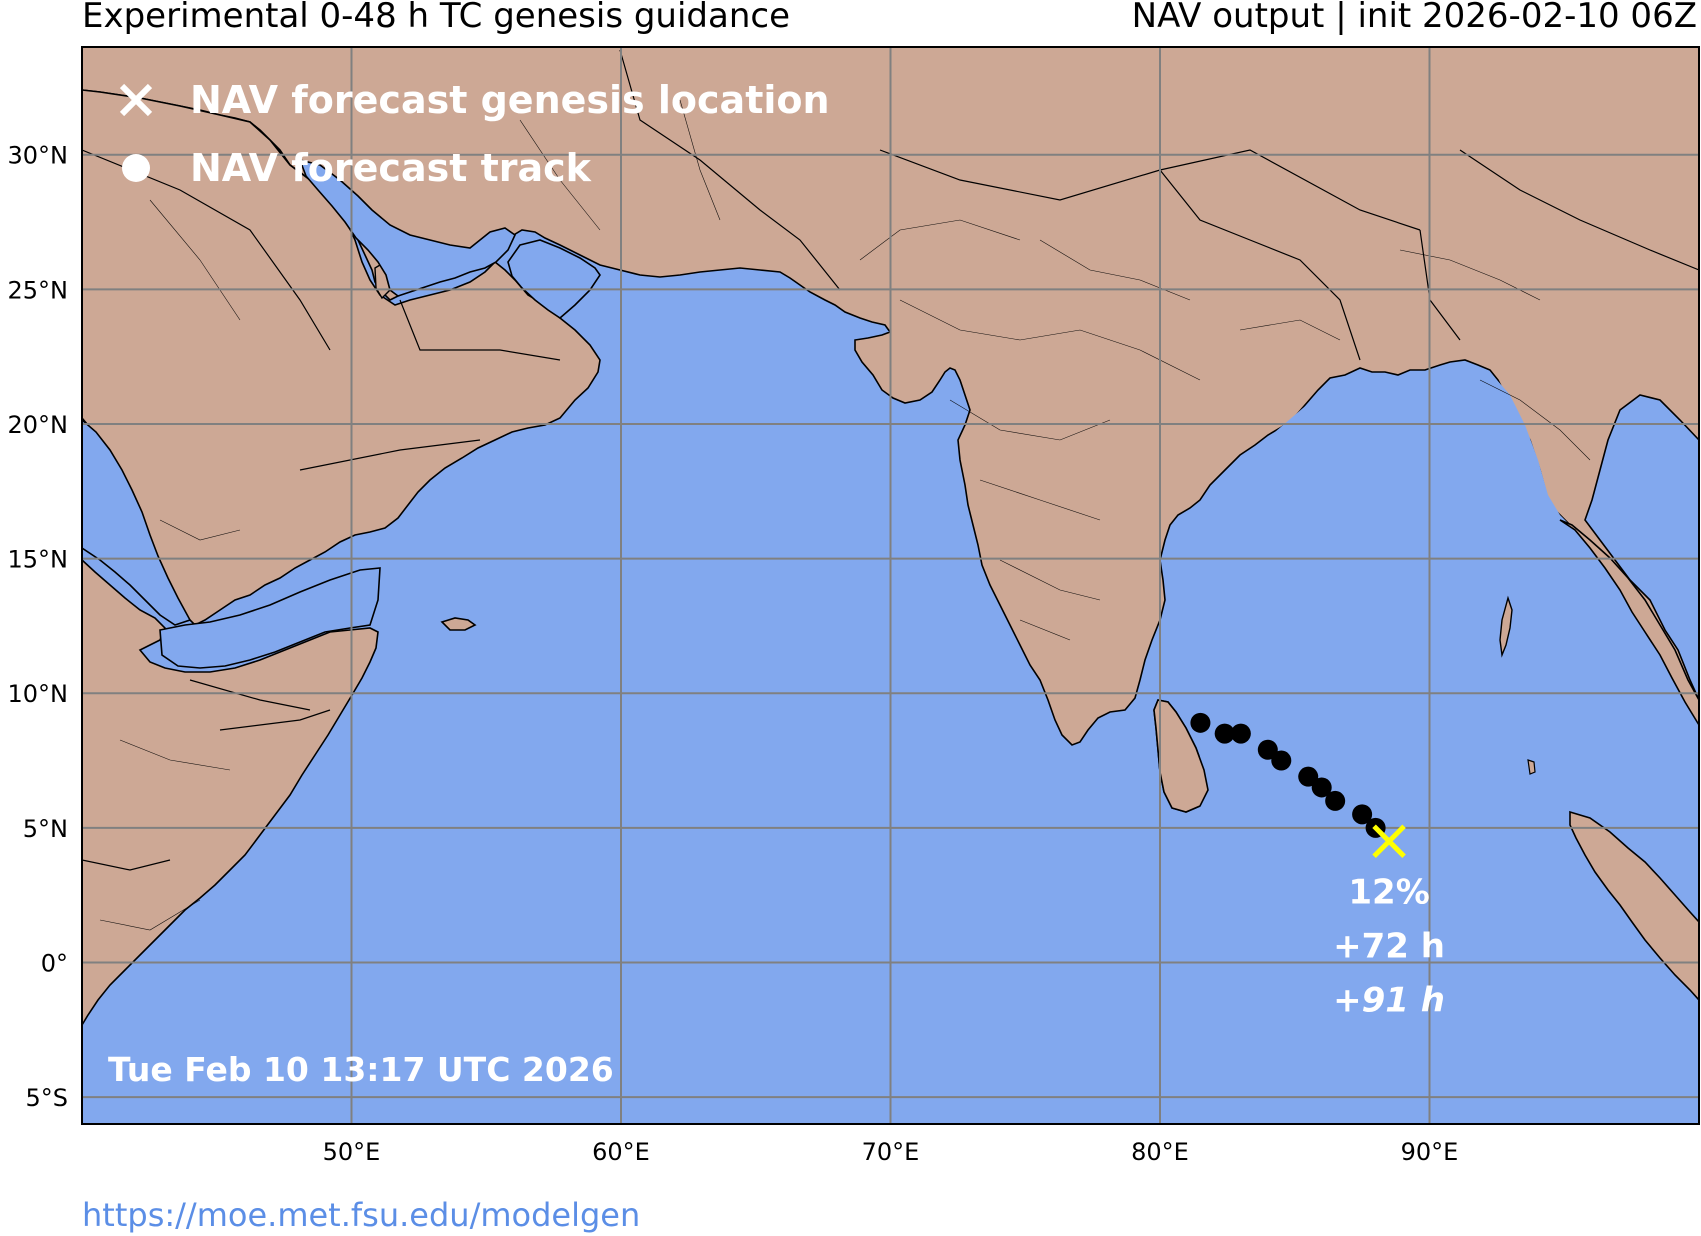  What do you see at coordinates (136, 168) in the screenshot?
I see `dot-marker-icon` at bounding box center [136, 168].